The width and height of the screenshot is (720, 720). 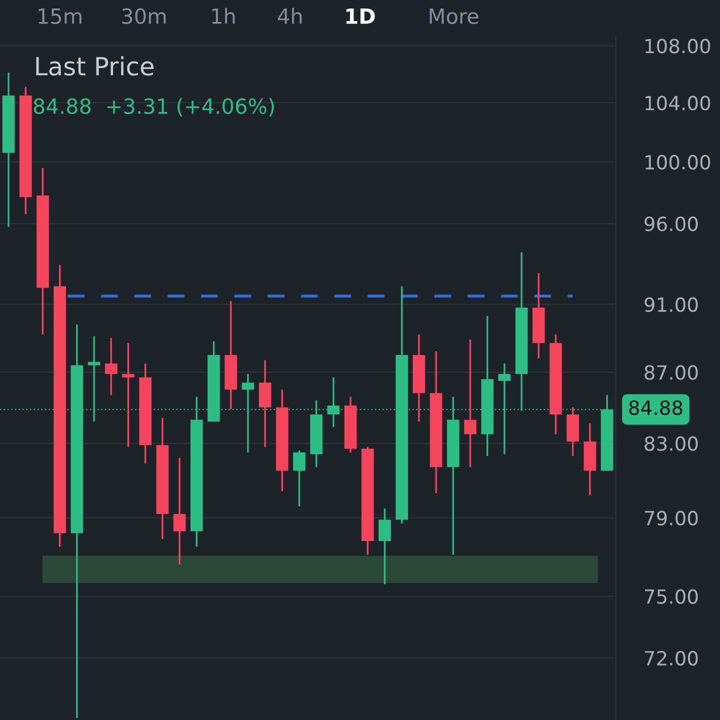 What do you see at coordinates (223, 16) in the screenshot?
I see `text: 1h` at bounding box center [223, 16].